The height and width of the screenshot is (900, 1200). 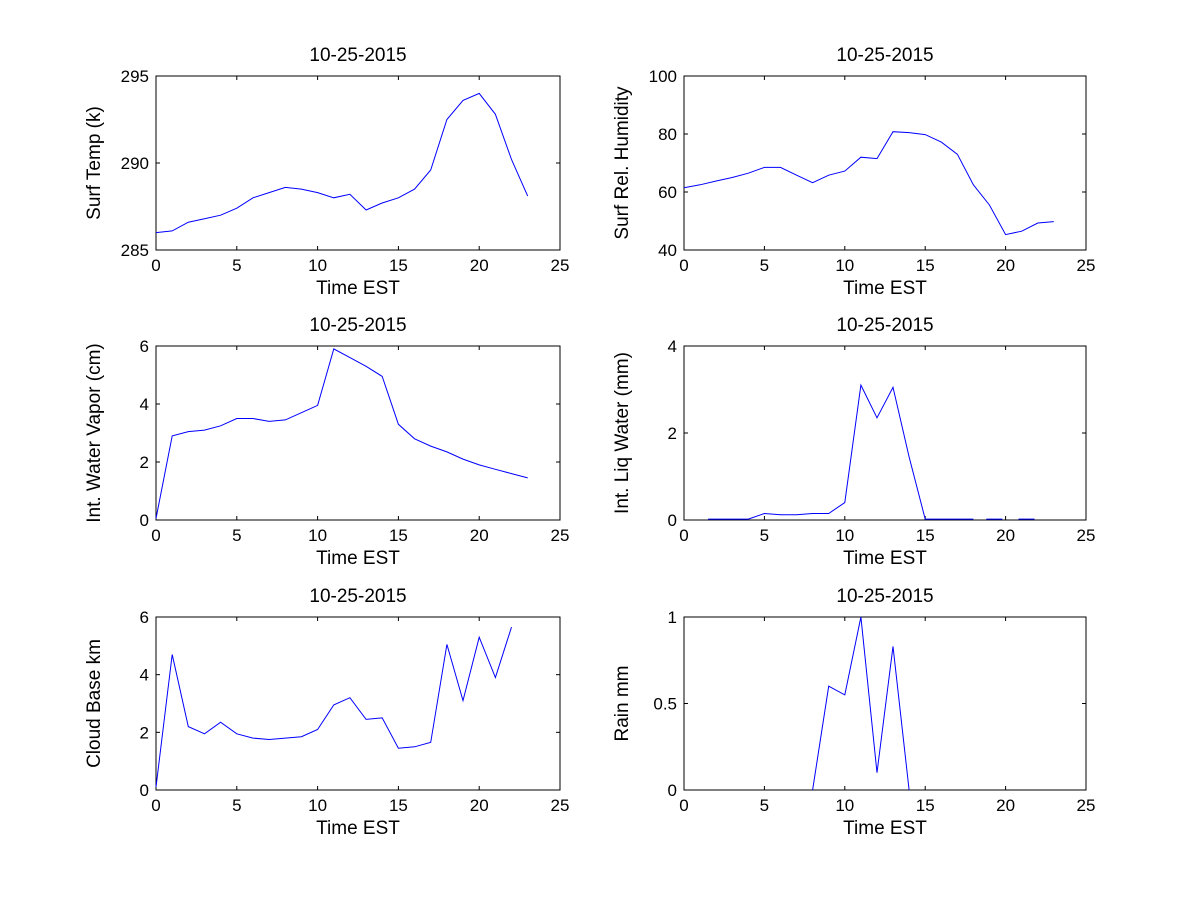 I want to click on y-axis-label: Surf Rel. Humidity, so click(x=622, y=163).